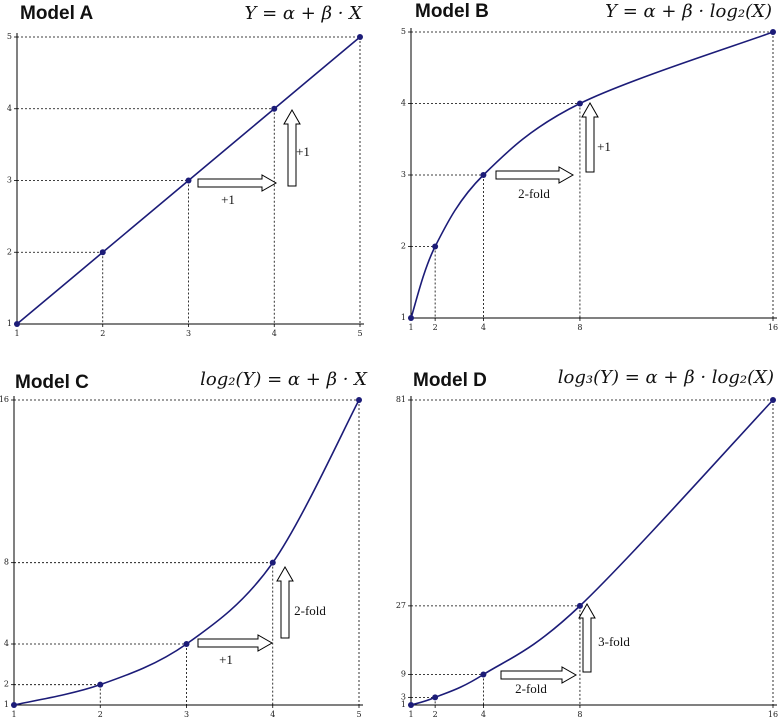 The image size is (778, 722). I want to click on chart-title: Model C, so click(52, 382).